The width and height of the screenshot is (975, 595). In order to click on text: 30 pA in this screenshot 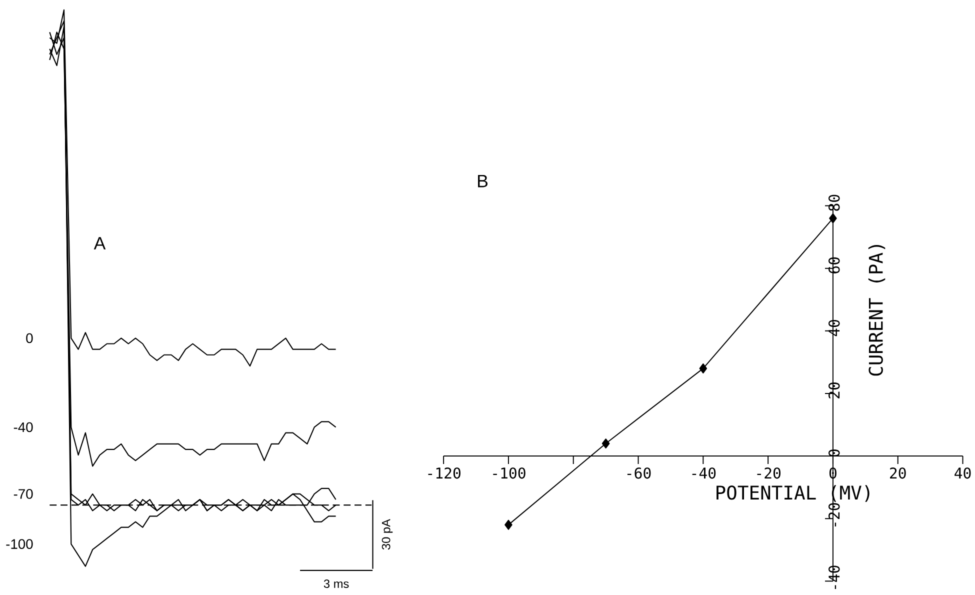, I will do `click(387, 534)`.